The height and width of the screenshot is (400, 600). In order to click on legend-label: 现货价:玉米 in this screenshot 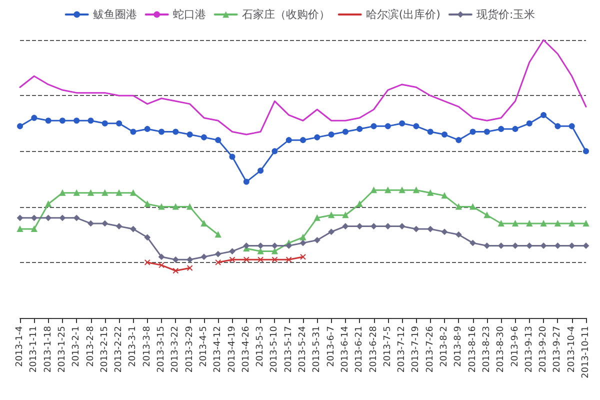, I will do `click(506, 14)`.